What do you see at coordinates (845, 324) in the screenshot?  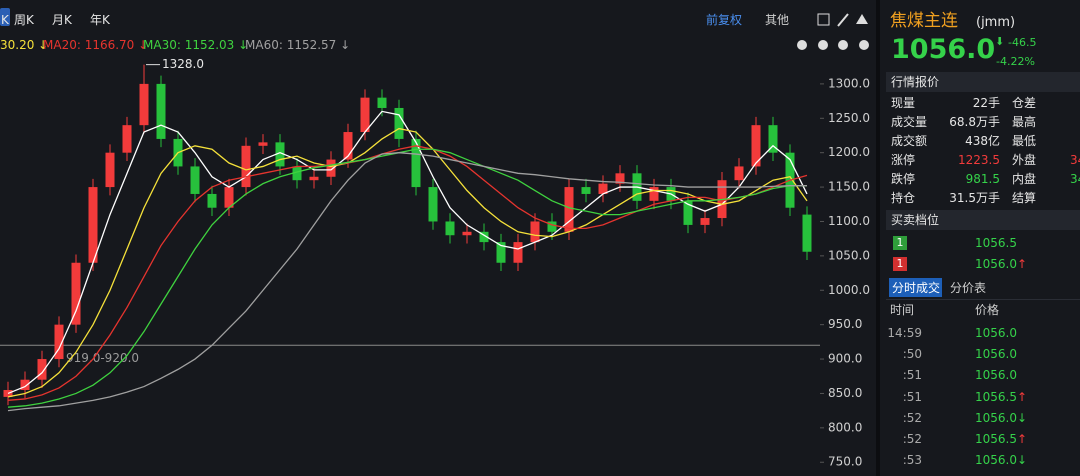 I see `y-tick-label: 950.0` at bounding box center [845, 324].